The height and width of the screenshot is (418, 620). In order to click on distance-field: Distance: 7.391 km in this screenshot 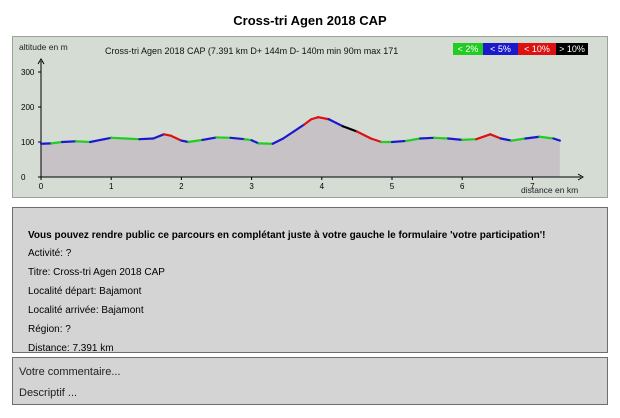, I will do `click(71, 348)`.